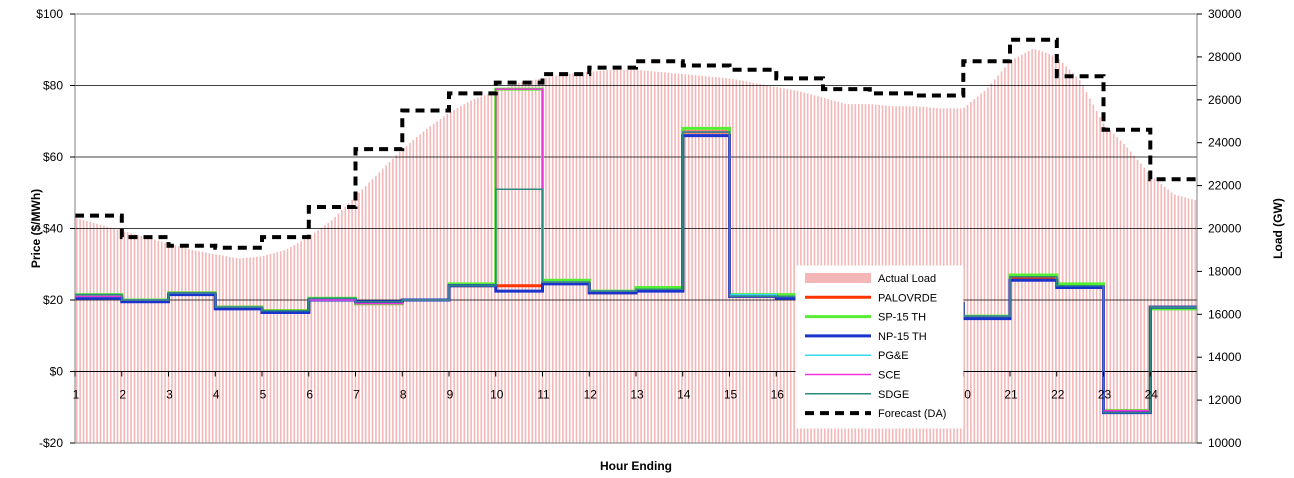 The image size is (1294, 478). What do you see at coordinates (902, 337) in the screenshot?
I see `legend-label: NP-15 TH` at bounding box center [902, 337].